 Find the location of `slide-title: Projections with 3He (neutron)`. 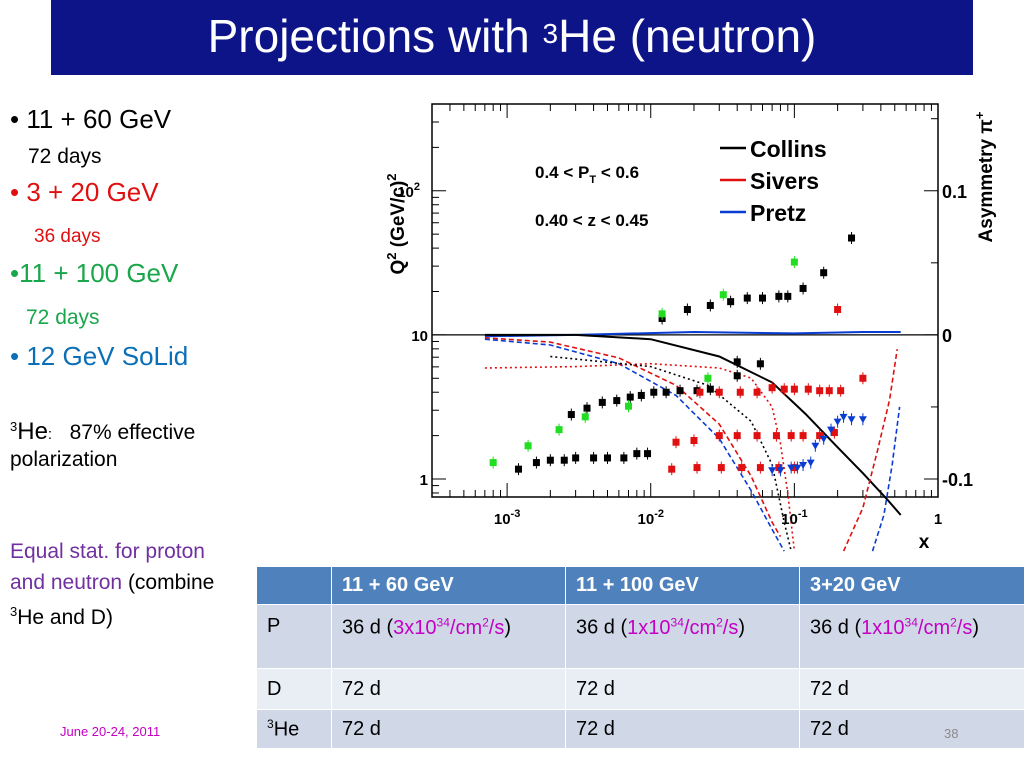

slide-title: Projections with 3He (neutron) is located at coordinates (512, 36).